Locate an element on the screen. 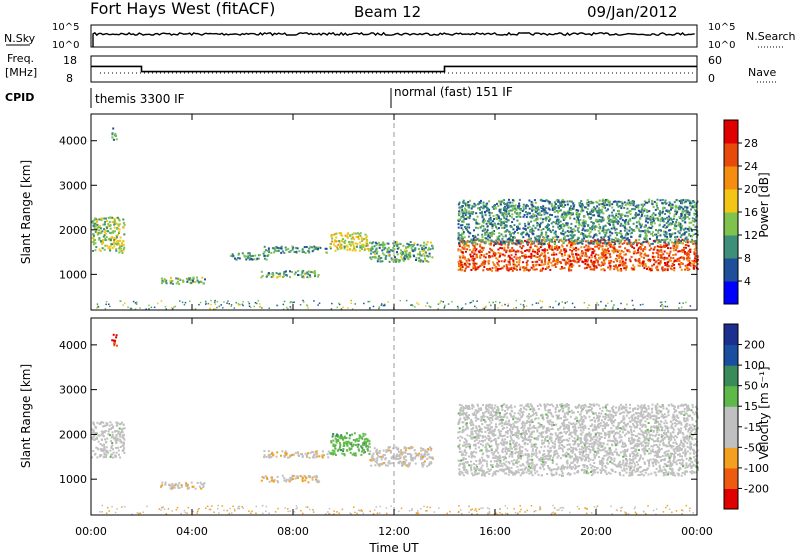 The height and width of the screenshot is (554, 800). freq-trace is located at coordinates (394, 69).